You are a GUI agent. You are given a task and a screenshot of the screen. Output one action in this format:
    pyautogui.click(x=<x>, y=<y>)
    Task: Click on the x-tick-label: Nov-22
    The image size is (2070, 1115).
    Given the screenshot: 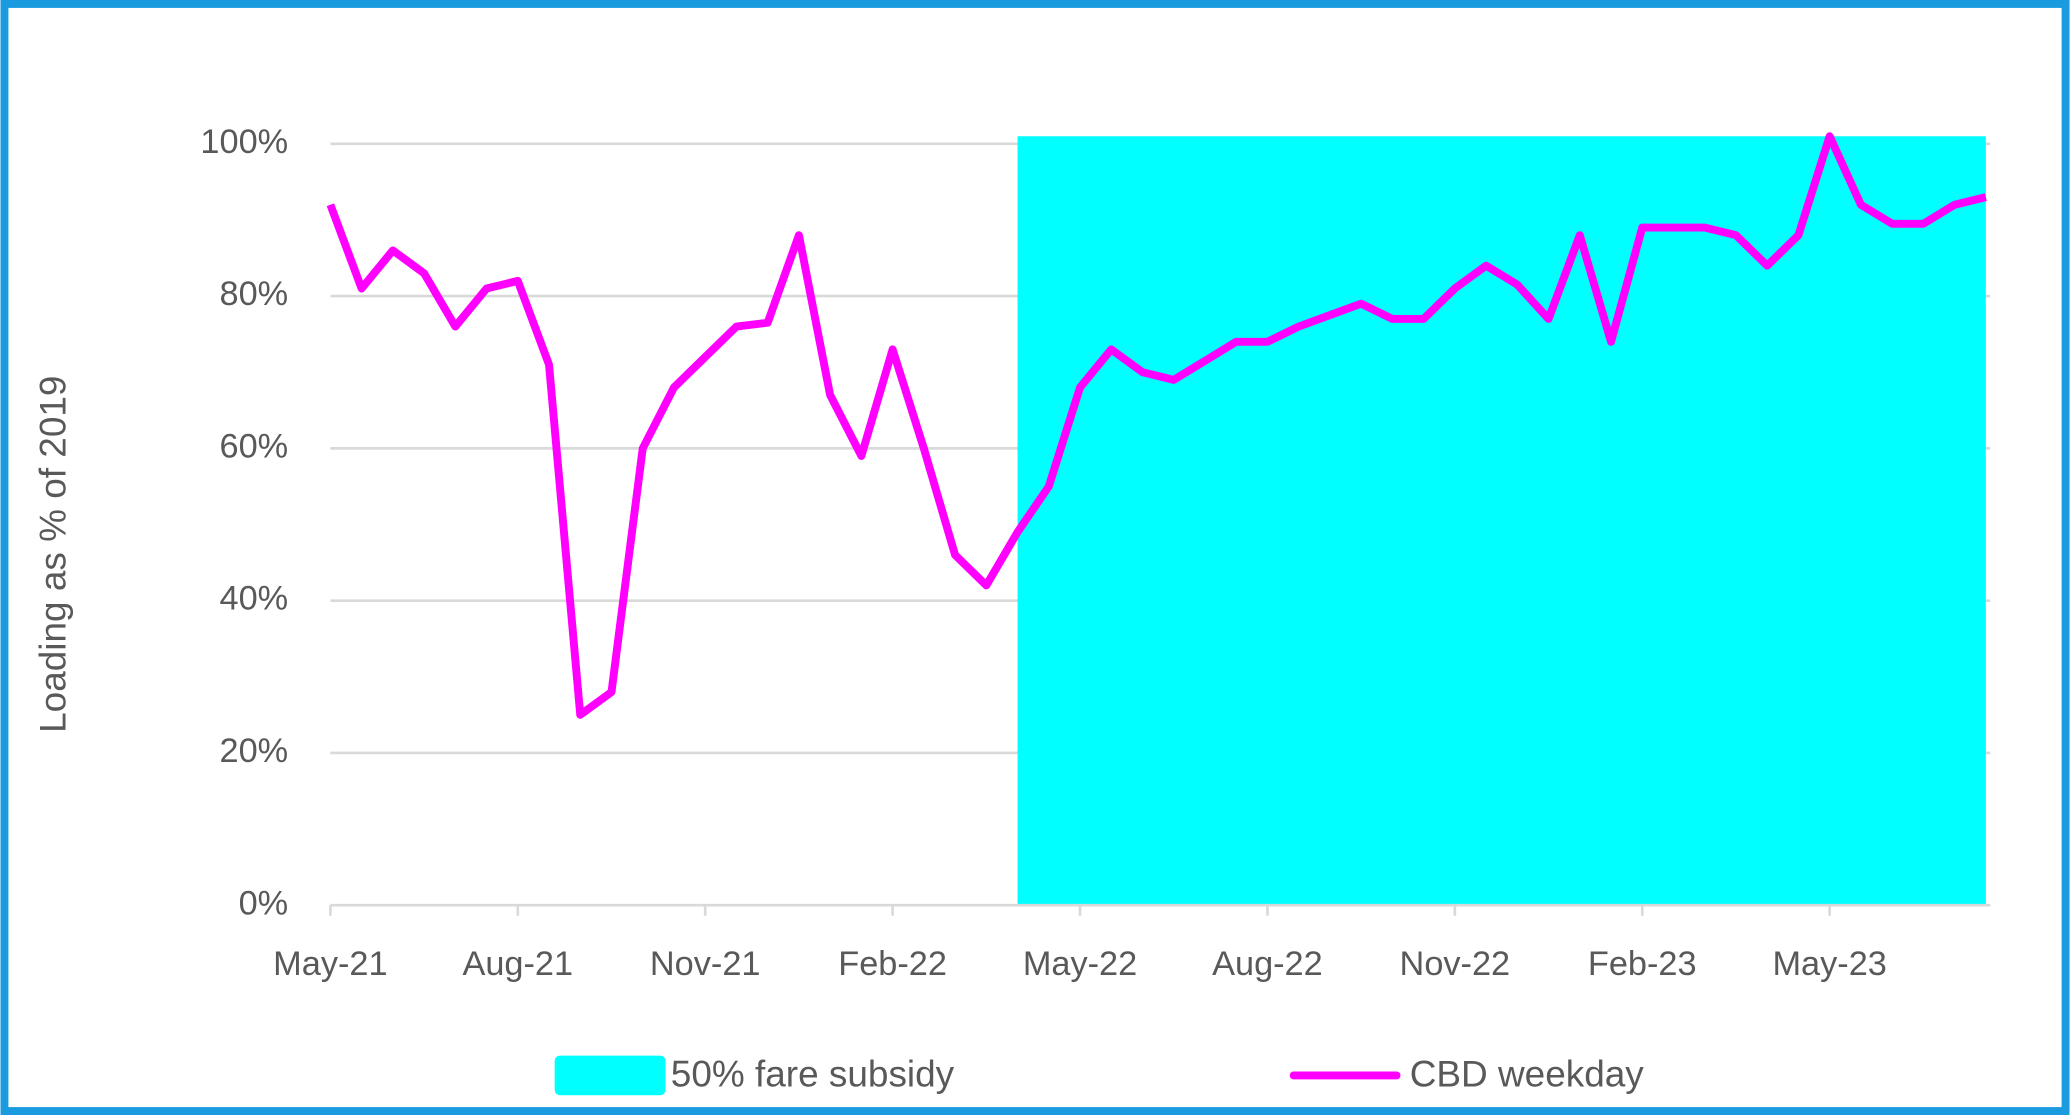 What is the action you would take?
    pyautogui.click(x=1455, y=964)
    